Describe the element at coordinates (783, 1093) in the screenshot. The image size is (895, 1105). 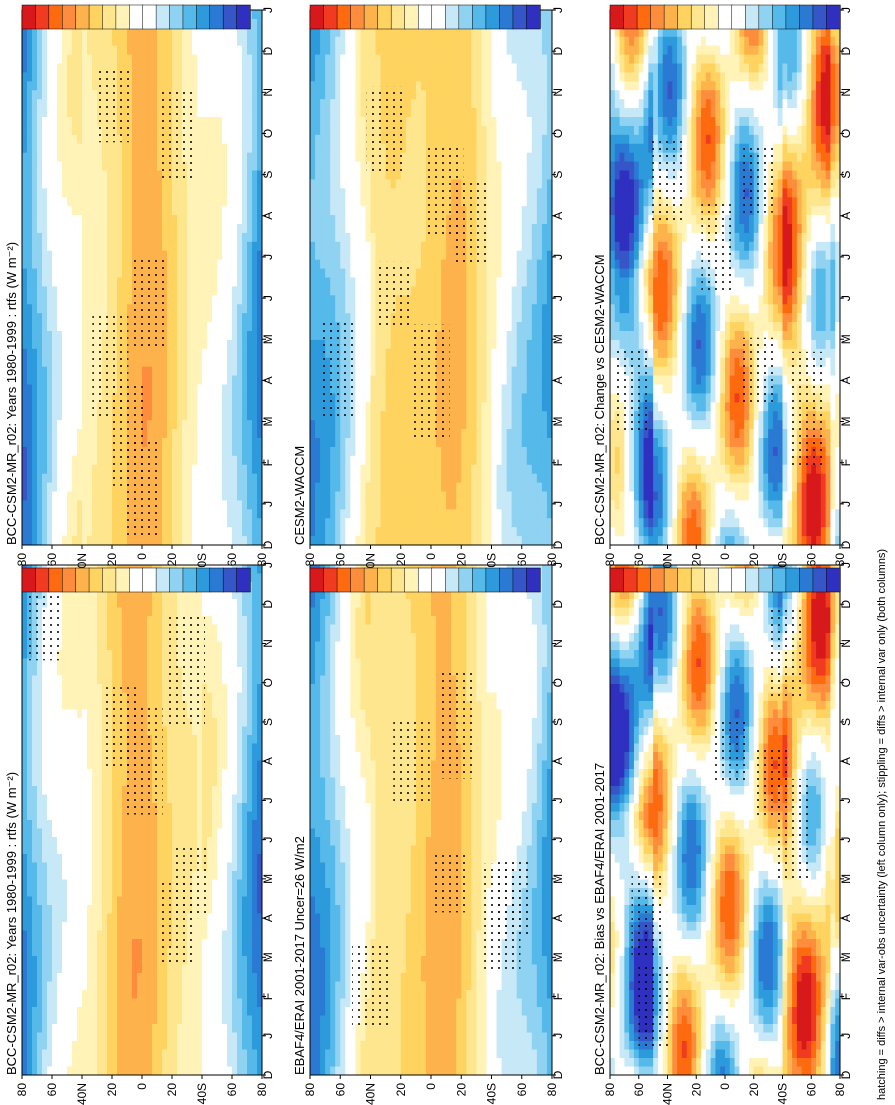
I see `lat-tick-label: 40S` at that location.